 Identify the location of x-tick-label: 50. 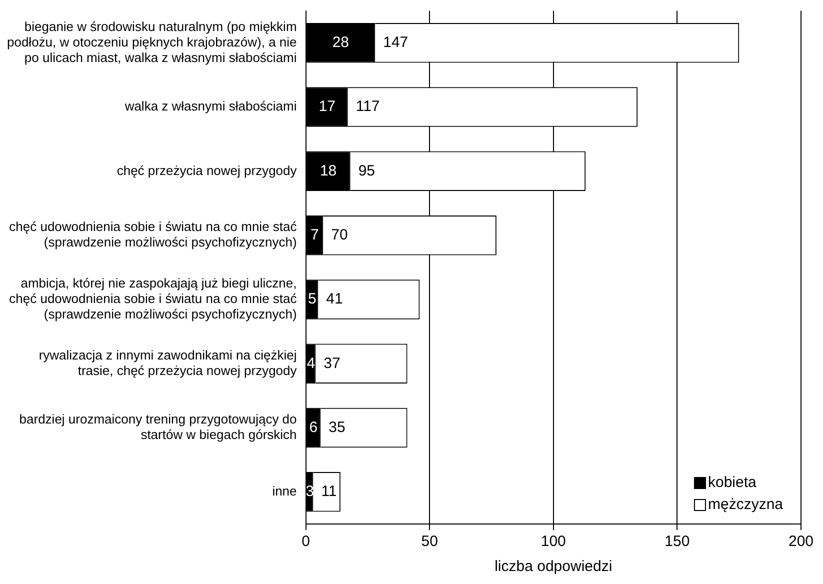
(429, 541).